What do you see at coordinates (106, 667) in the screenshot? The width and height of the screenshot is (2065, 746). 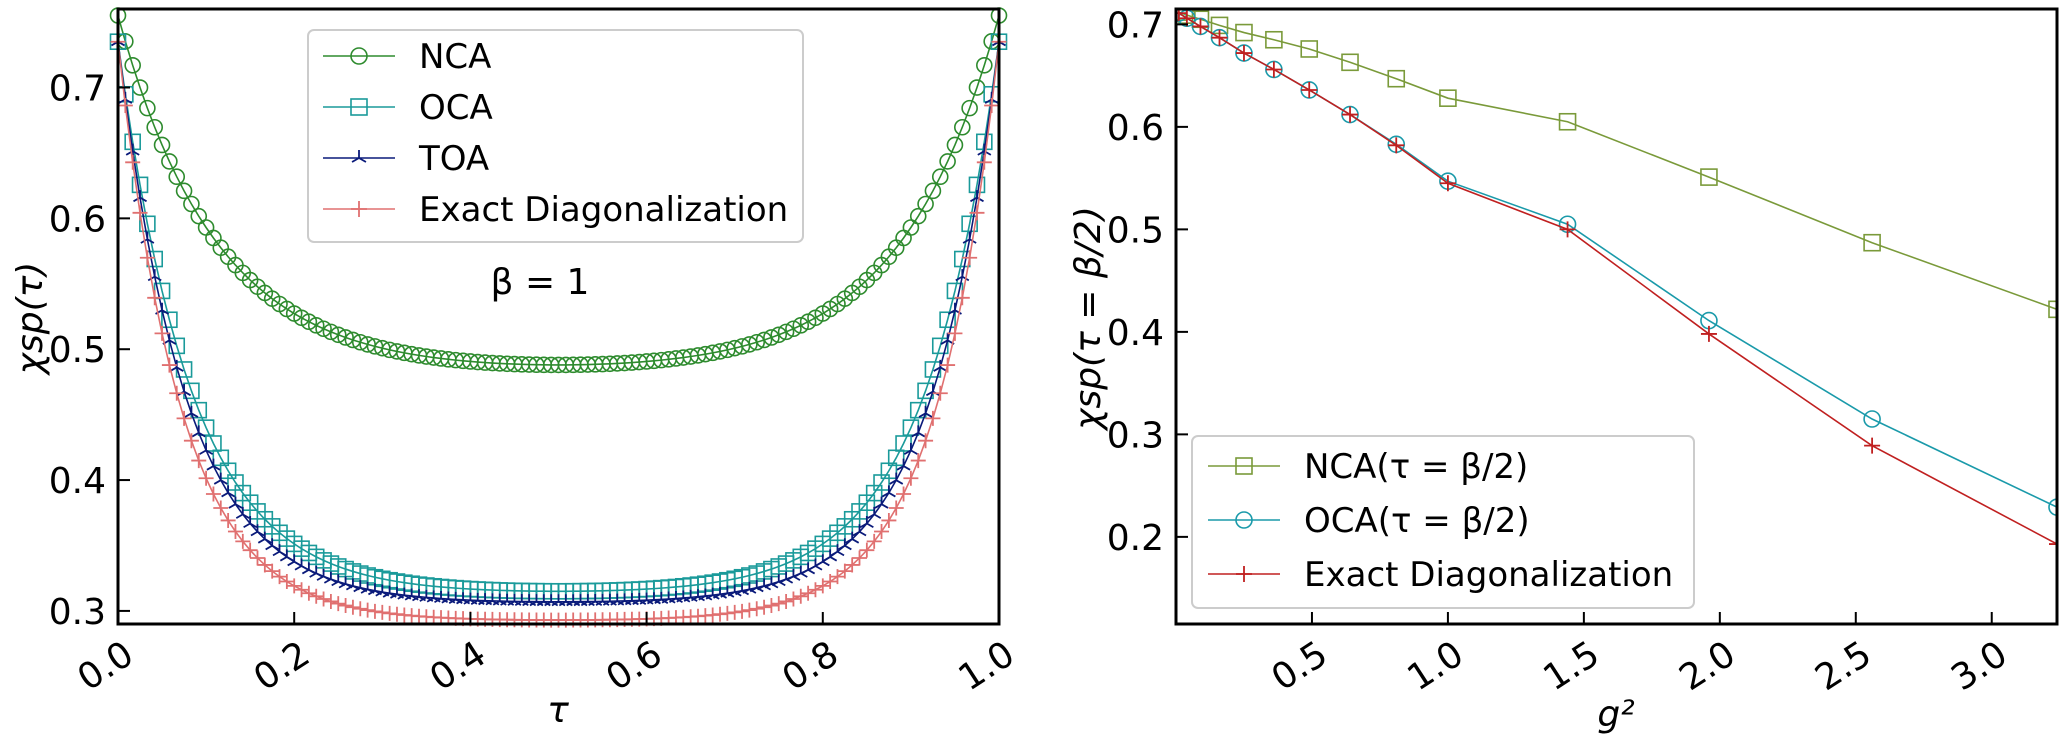 I see `x-tick-label: 0.0` at bounding box center [106, 667].